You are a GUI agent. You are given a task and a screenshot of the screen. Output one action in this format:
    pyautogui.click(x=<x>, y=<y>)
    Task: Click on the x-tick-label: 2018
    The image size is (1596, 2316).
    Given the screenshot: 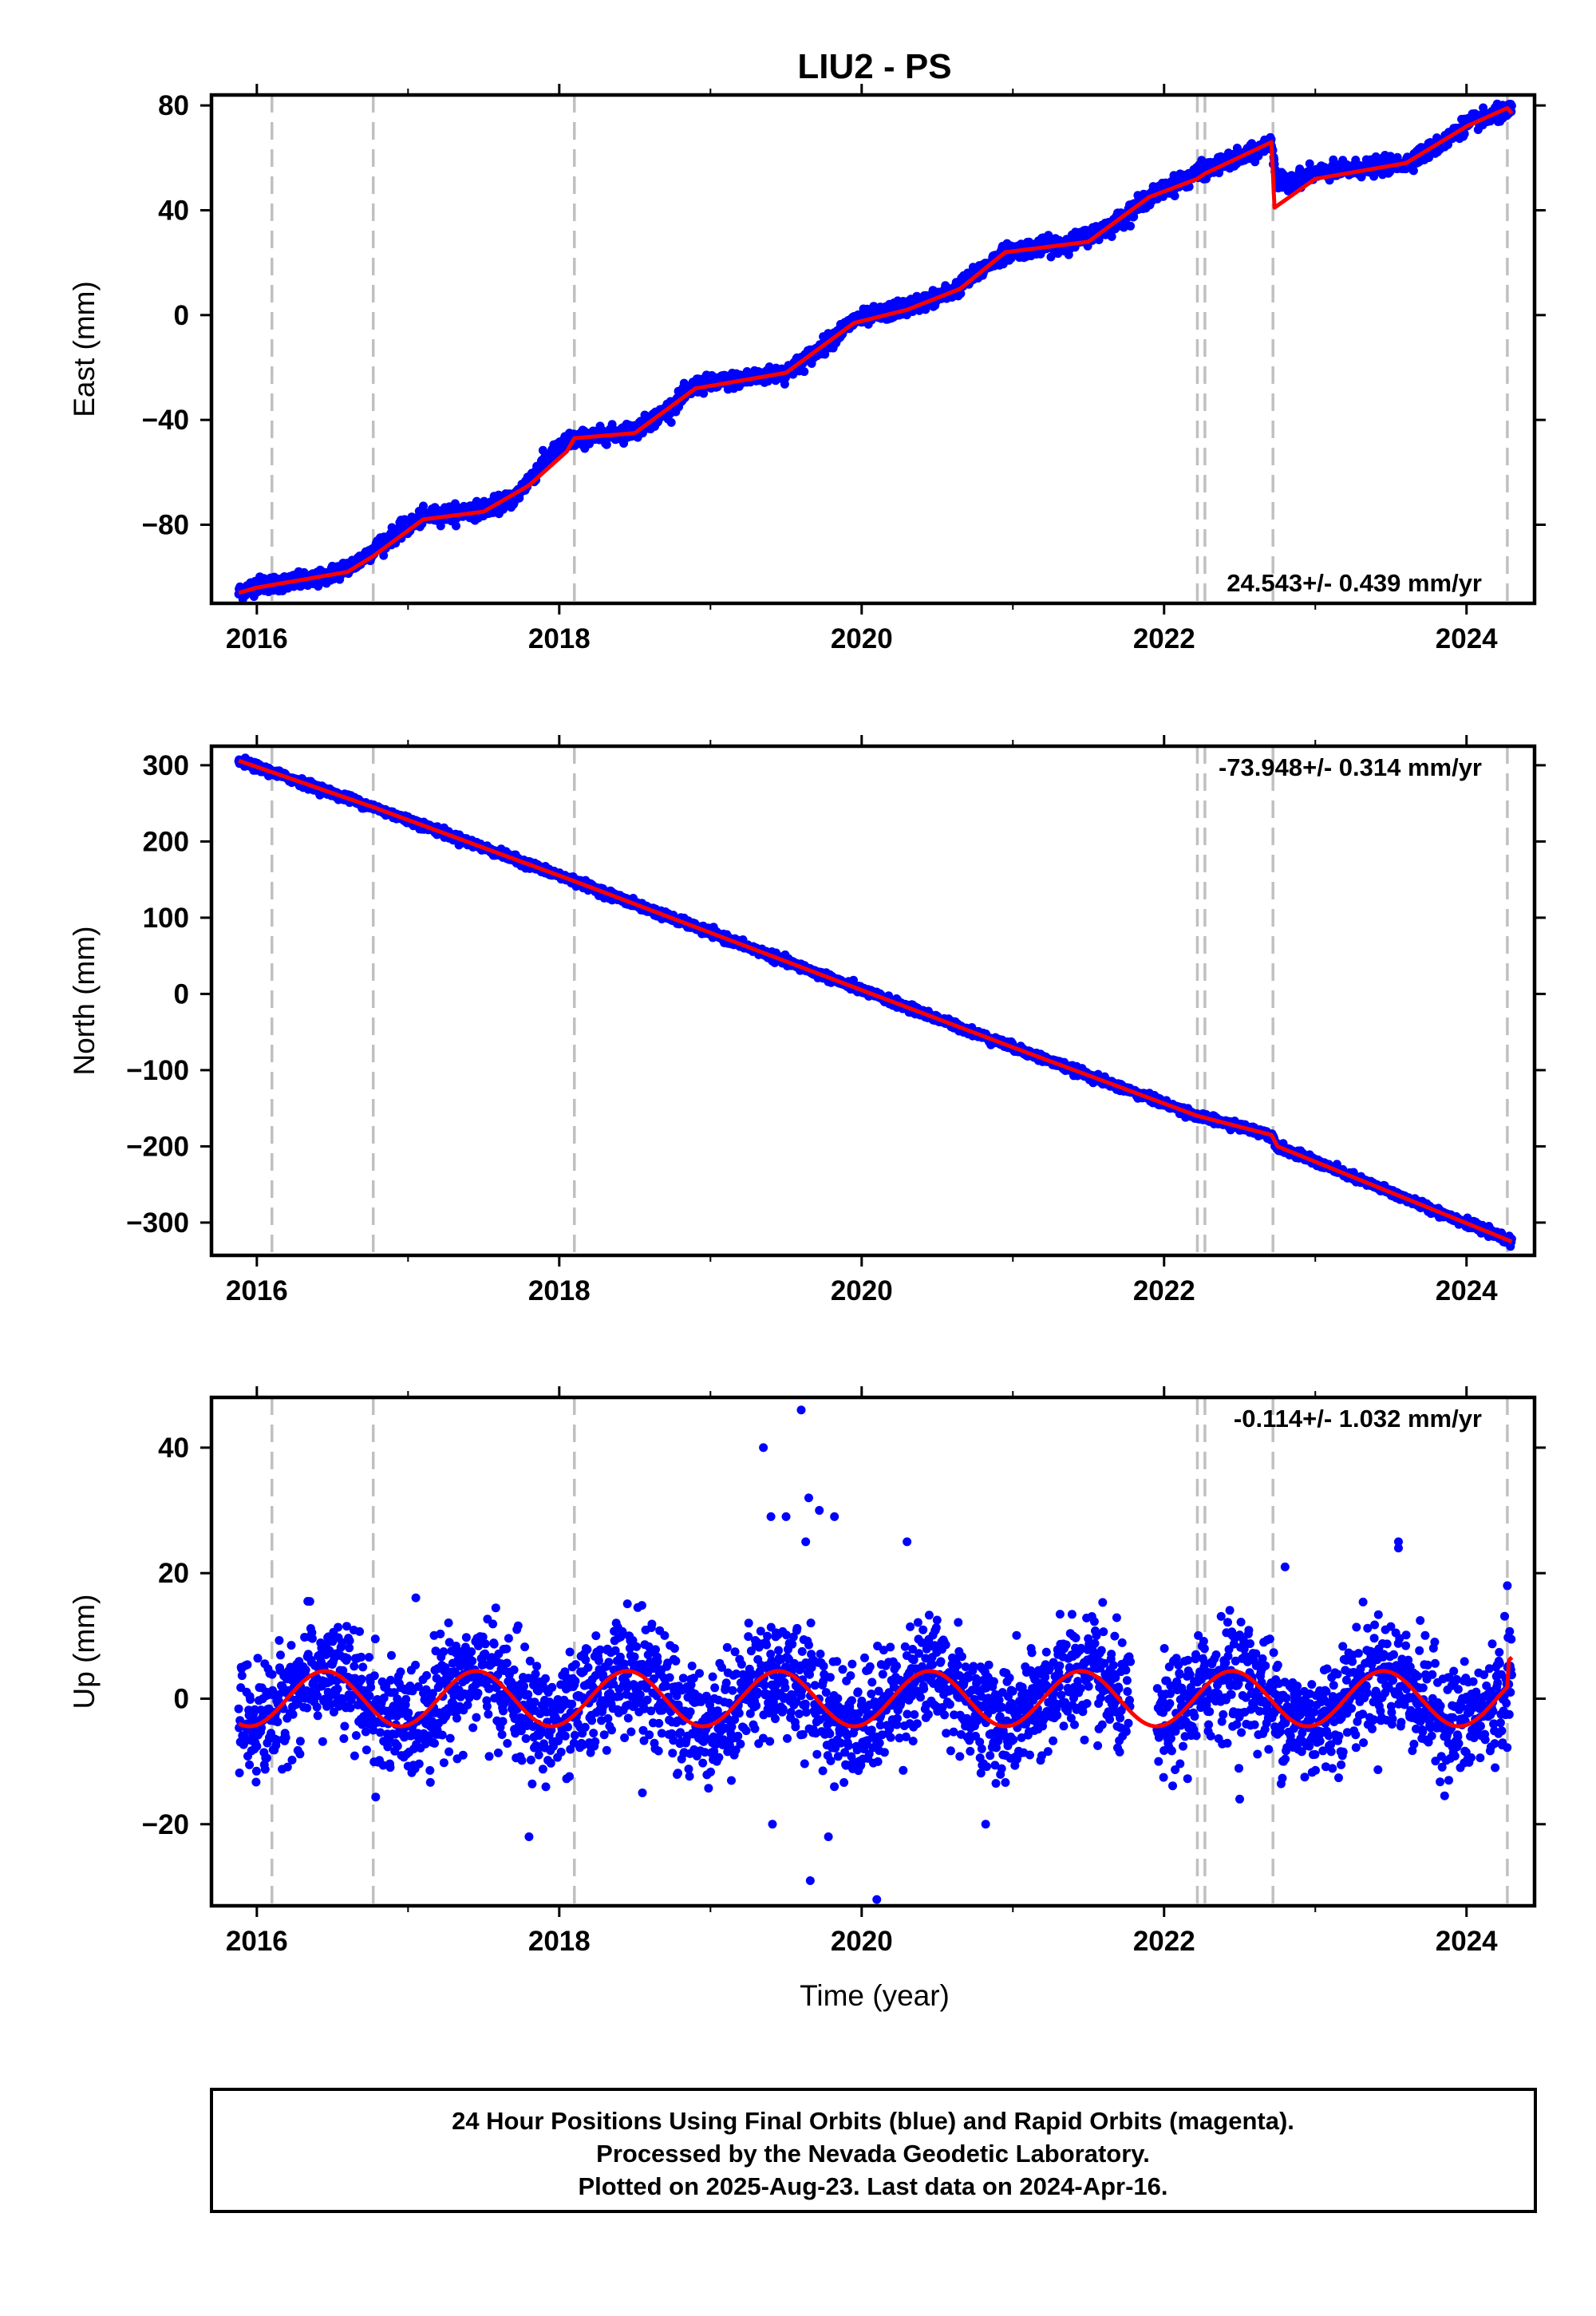 What is the action you would take?
    pyautogui.click(x=559, y=638)
    